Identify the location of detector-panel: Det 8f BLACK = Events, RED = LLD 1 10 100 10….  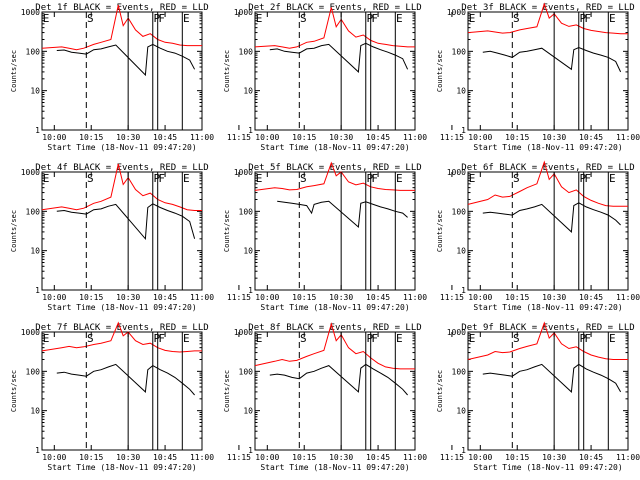
(343, 397).